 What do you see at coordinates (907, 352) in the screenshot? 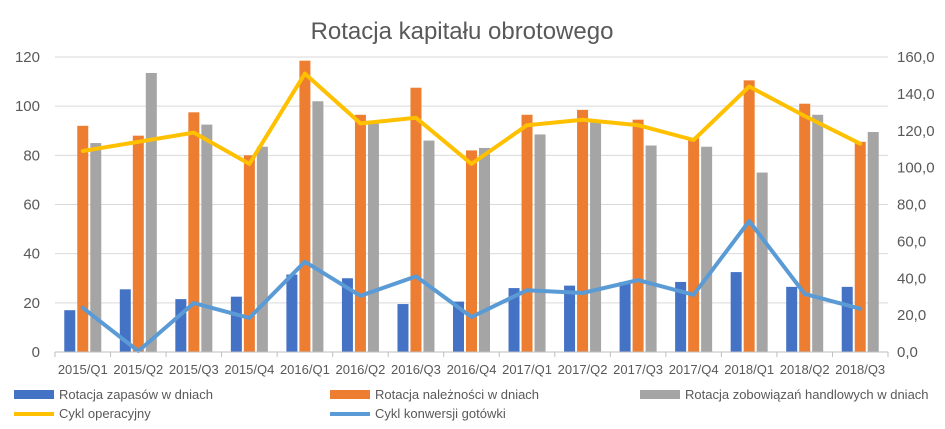
I see `y-right-tick-label: 0,0` at bounding box center [907, 352].